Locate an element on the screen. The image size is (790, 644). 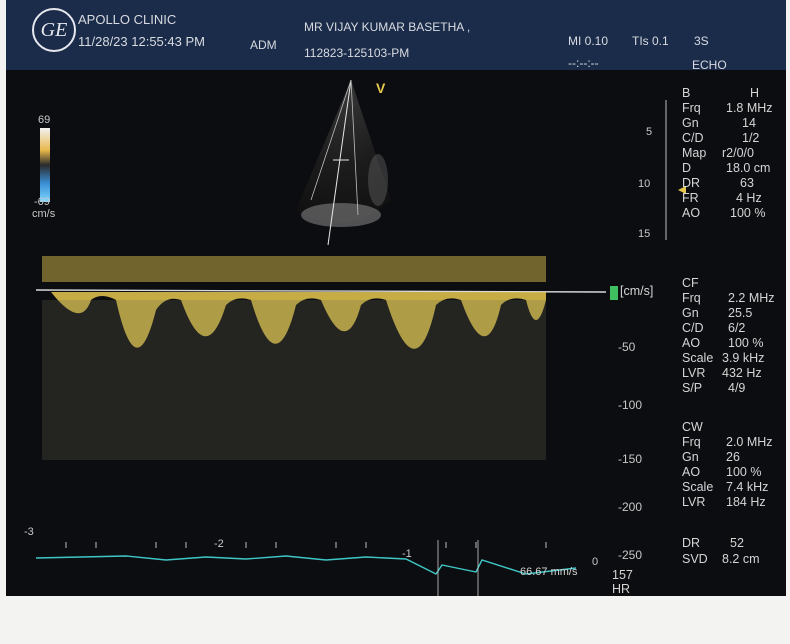
velocity-unit: [cm/s] is located at coordinates (637, 291).